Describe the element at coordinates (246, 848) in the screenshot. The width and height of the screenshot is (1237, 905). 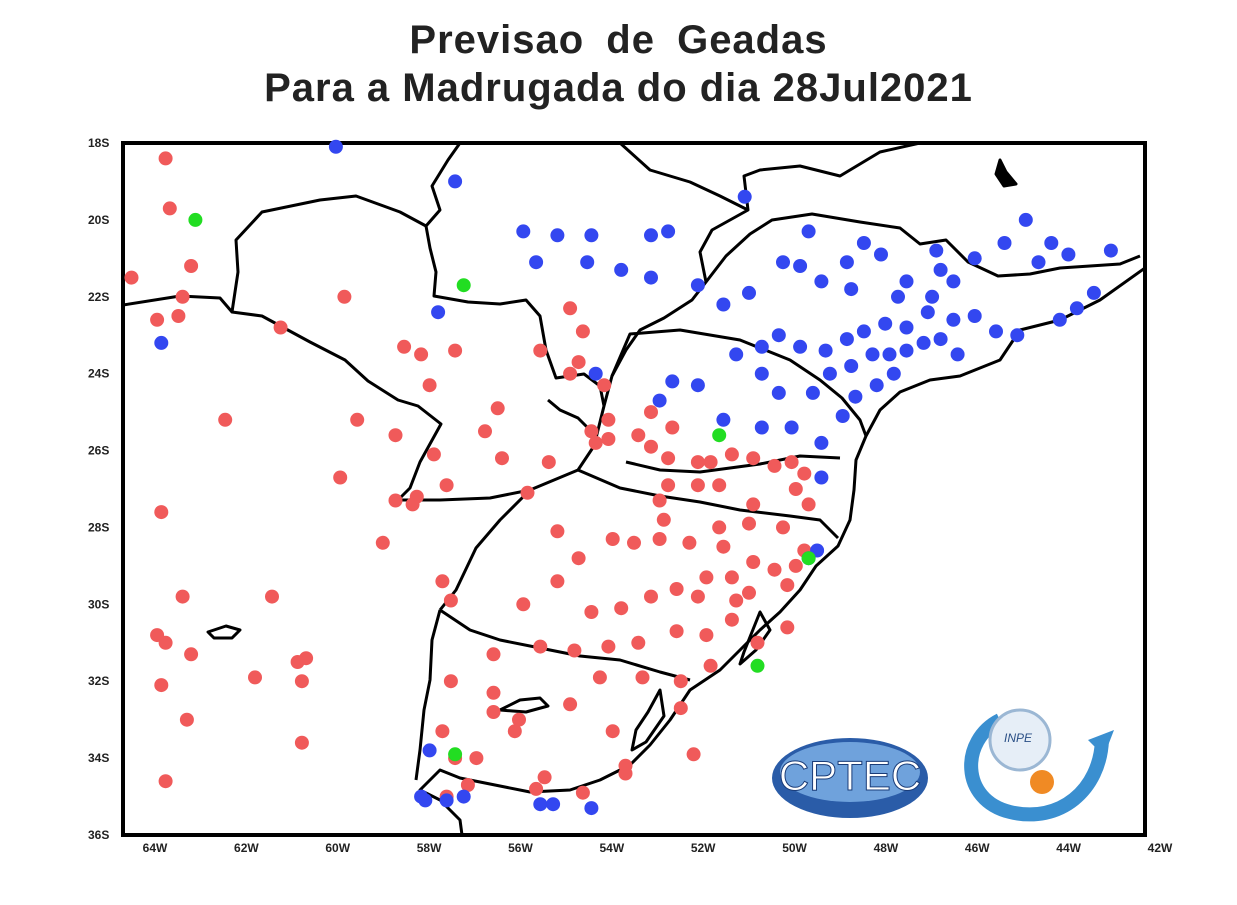
I see `x-tick-label: 62W` at that location.